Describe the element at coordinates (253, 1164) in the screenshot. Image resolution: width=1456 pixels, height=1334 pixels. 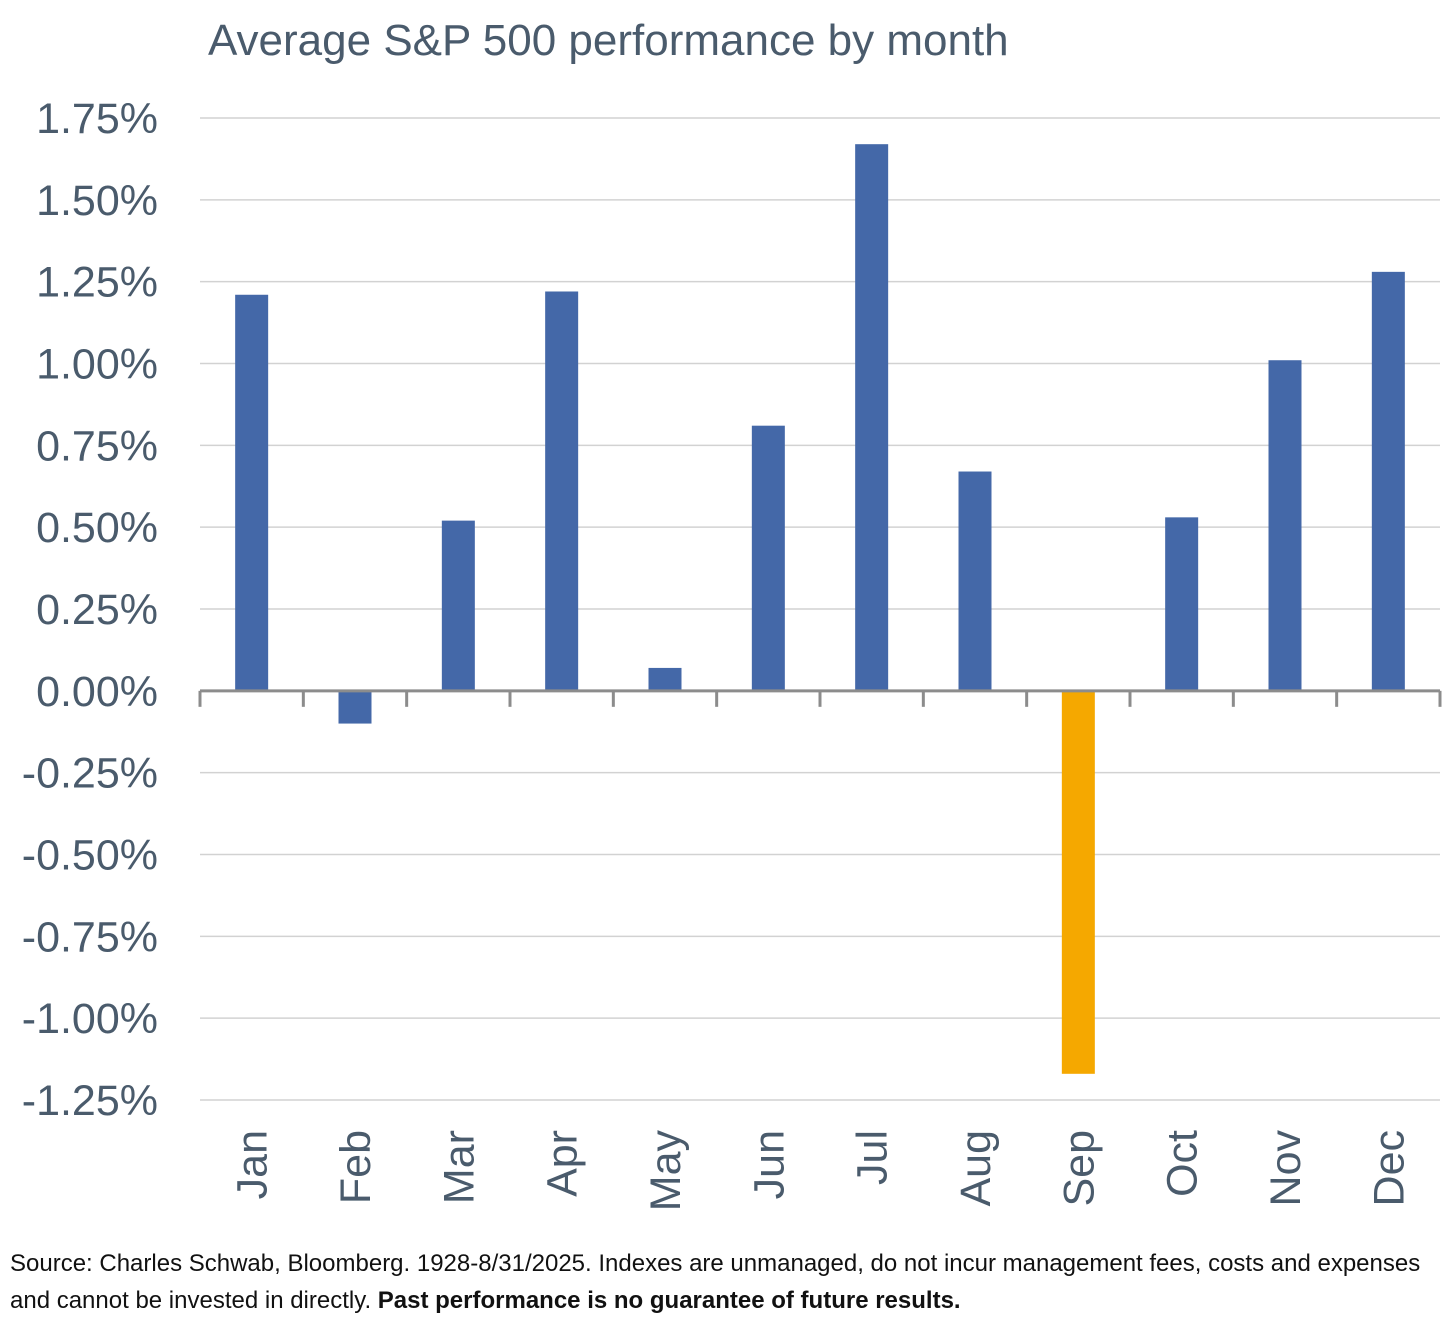
I see `x-tick-label-jan: Jan` at that location.